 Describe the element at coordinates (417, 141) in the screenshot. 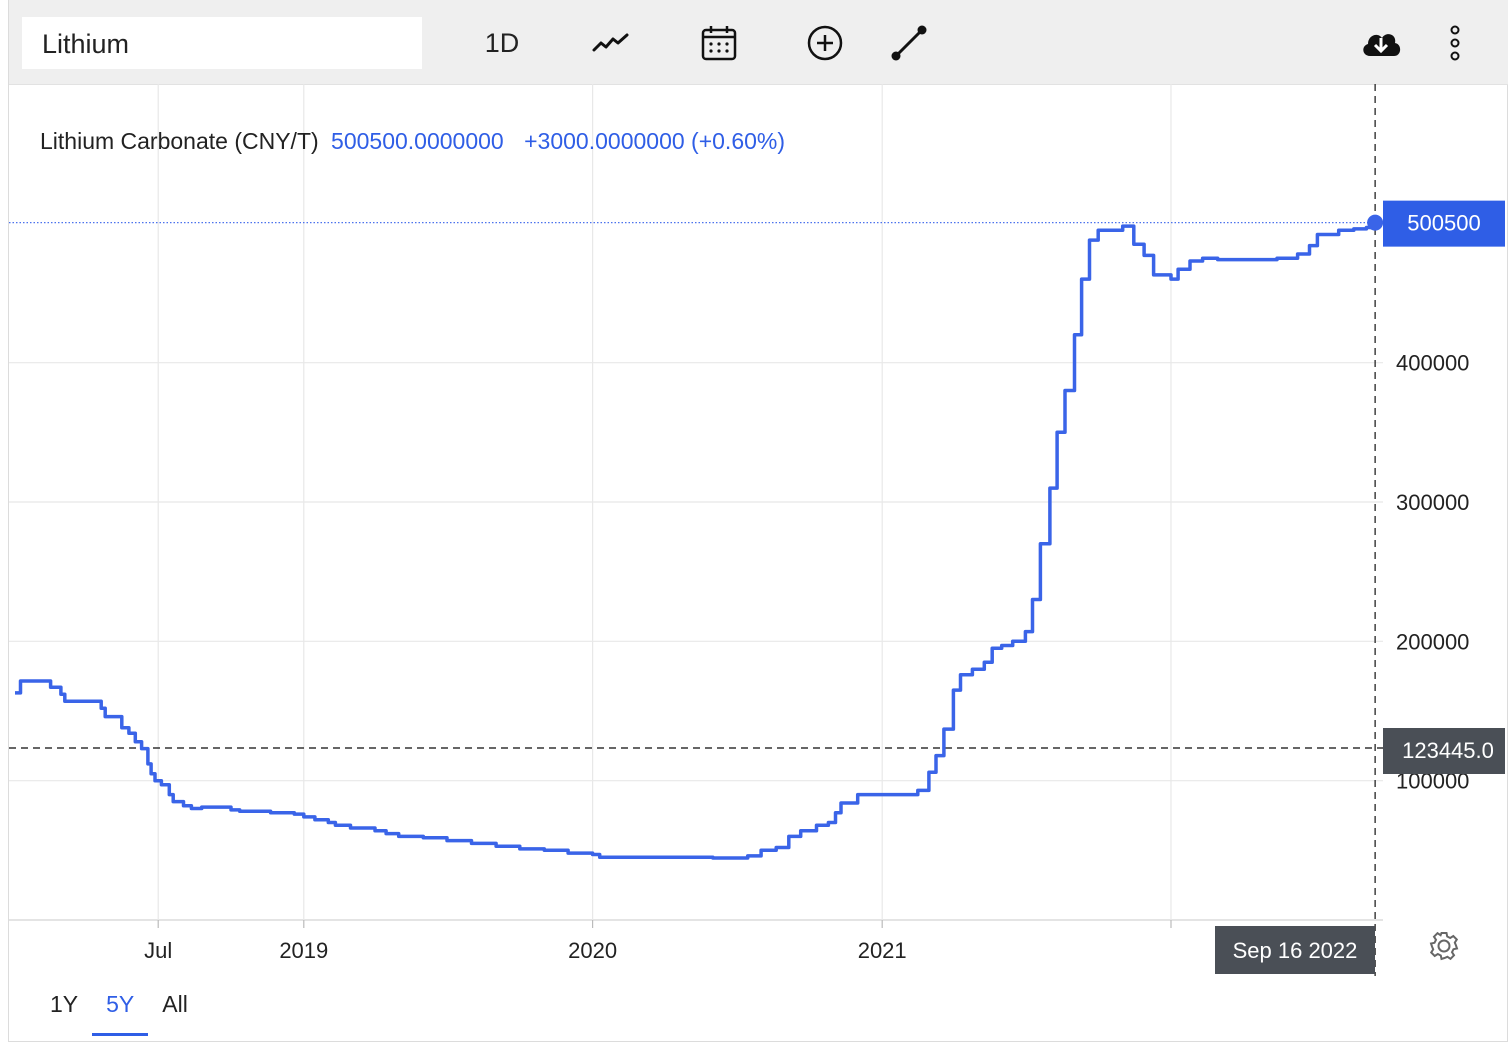

I see `legend-last-value: 500500.0000000` at that location.